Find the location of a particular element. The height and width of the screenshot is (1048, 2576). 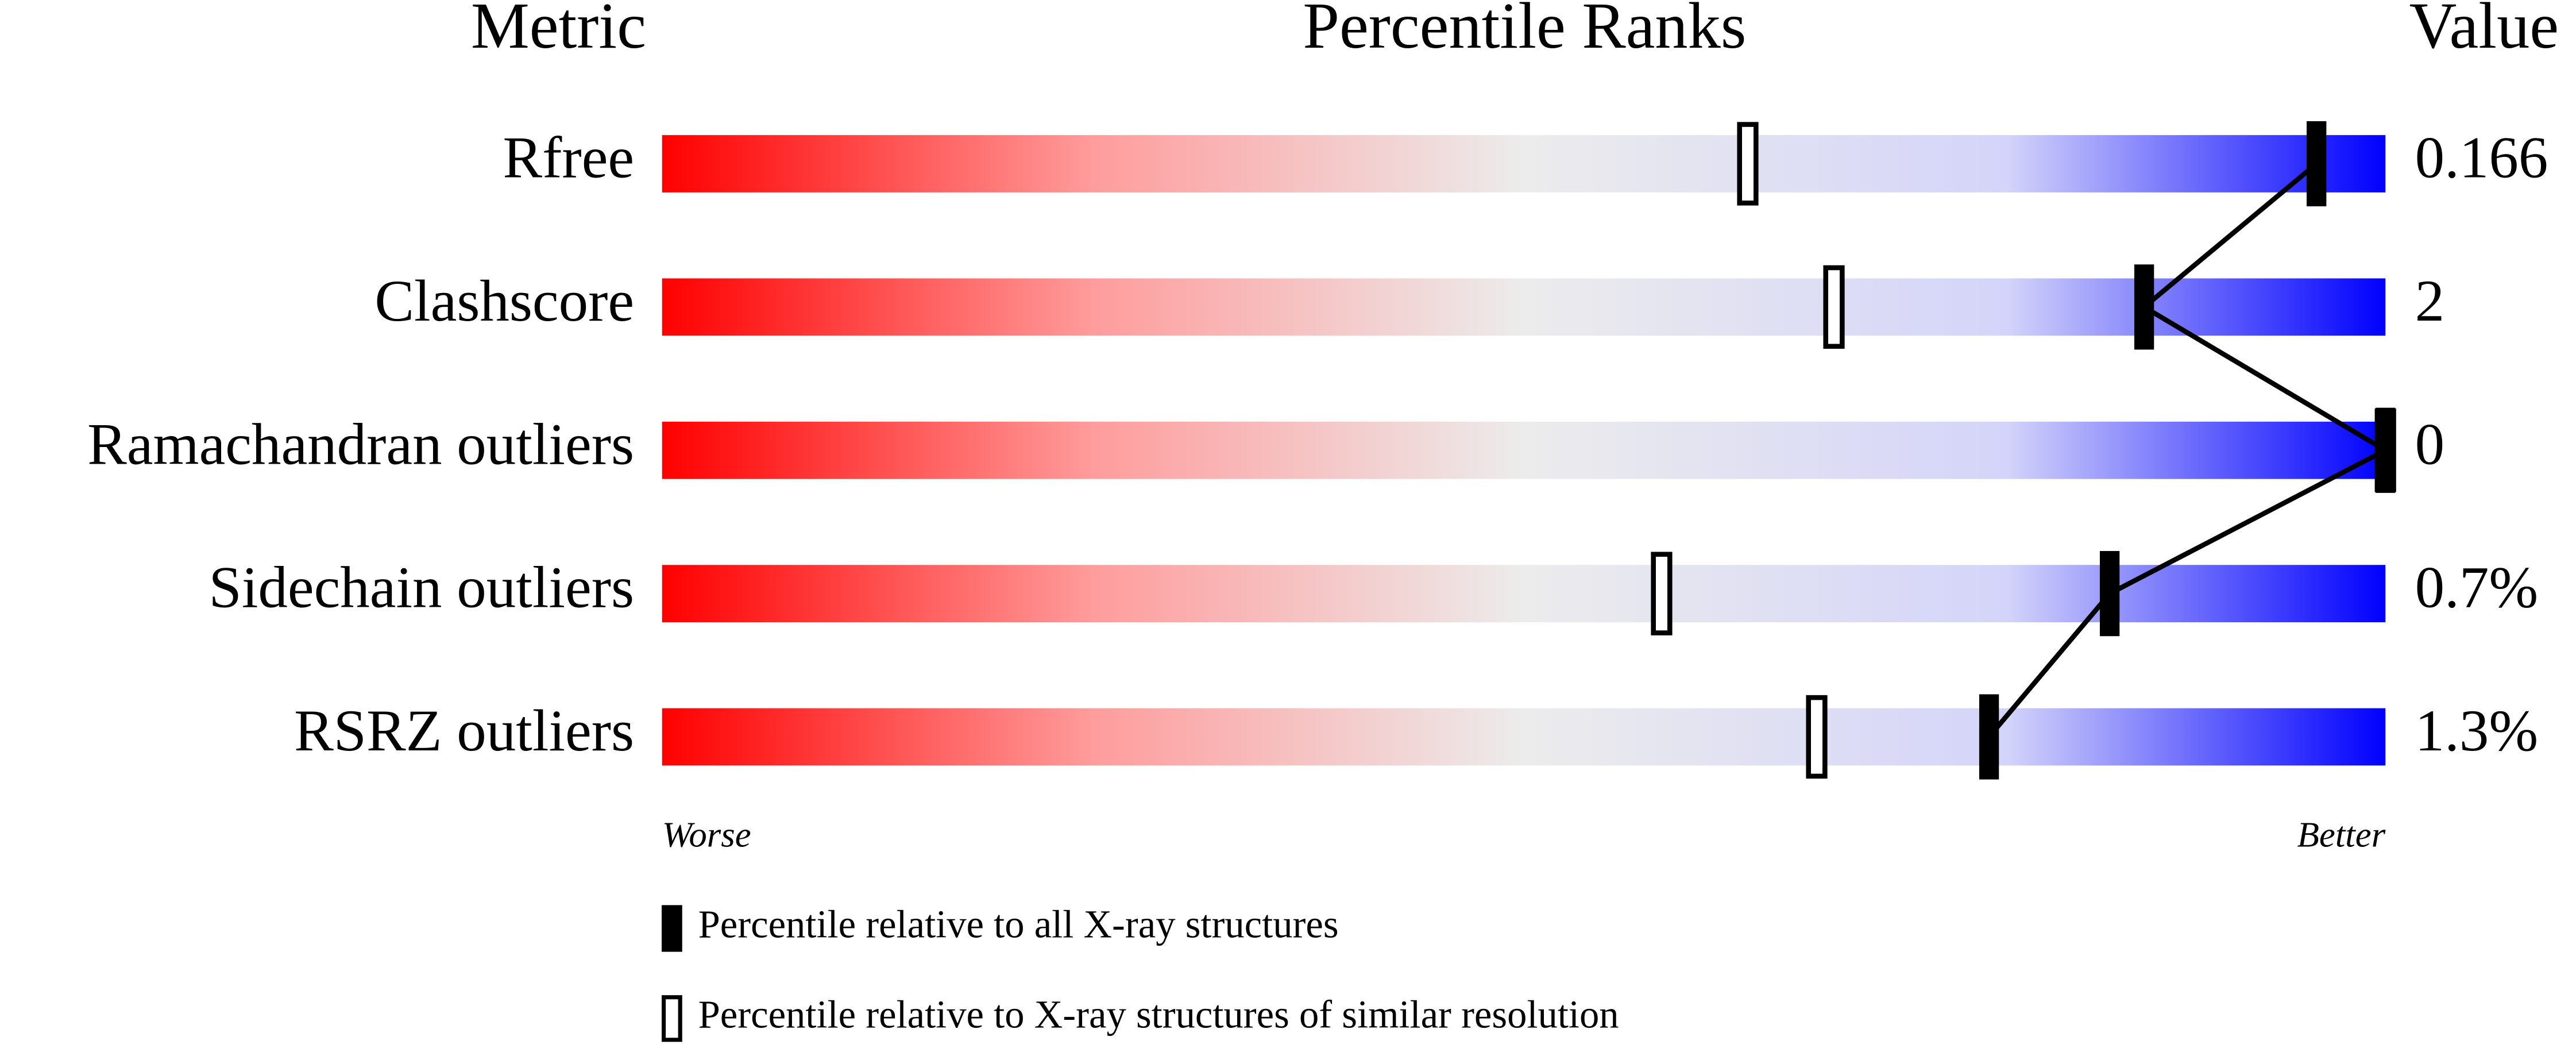

metric-value: 0.7% is located at coordinates (2476, 588).